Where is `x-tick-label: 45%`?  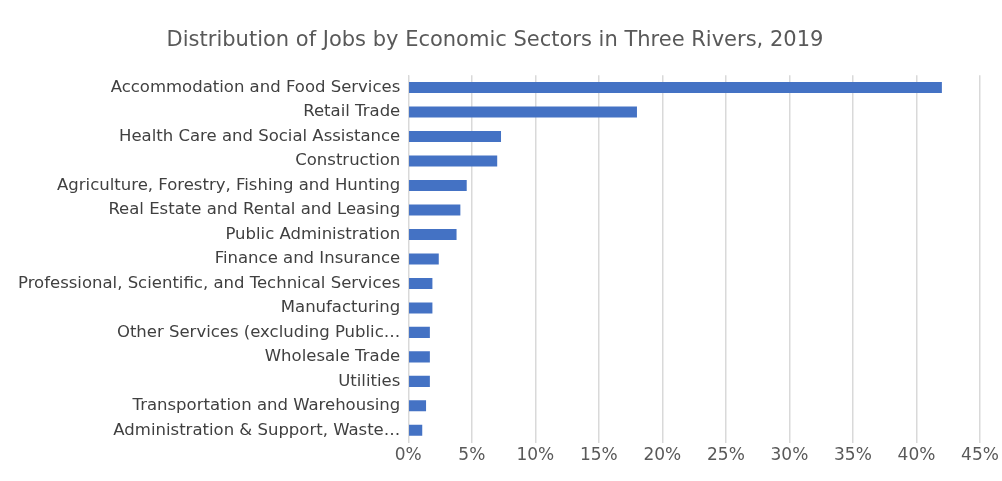
x-tick-label: 45% is located at coordinates (980, 454).